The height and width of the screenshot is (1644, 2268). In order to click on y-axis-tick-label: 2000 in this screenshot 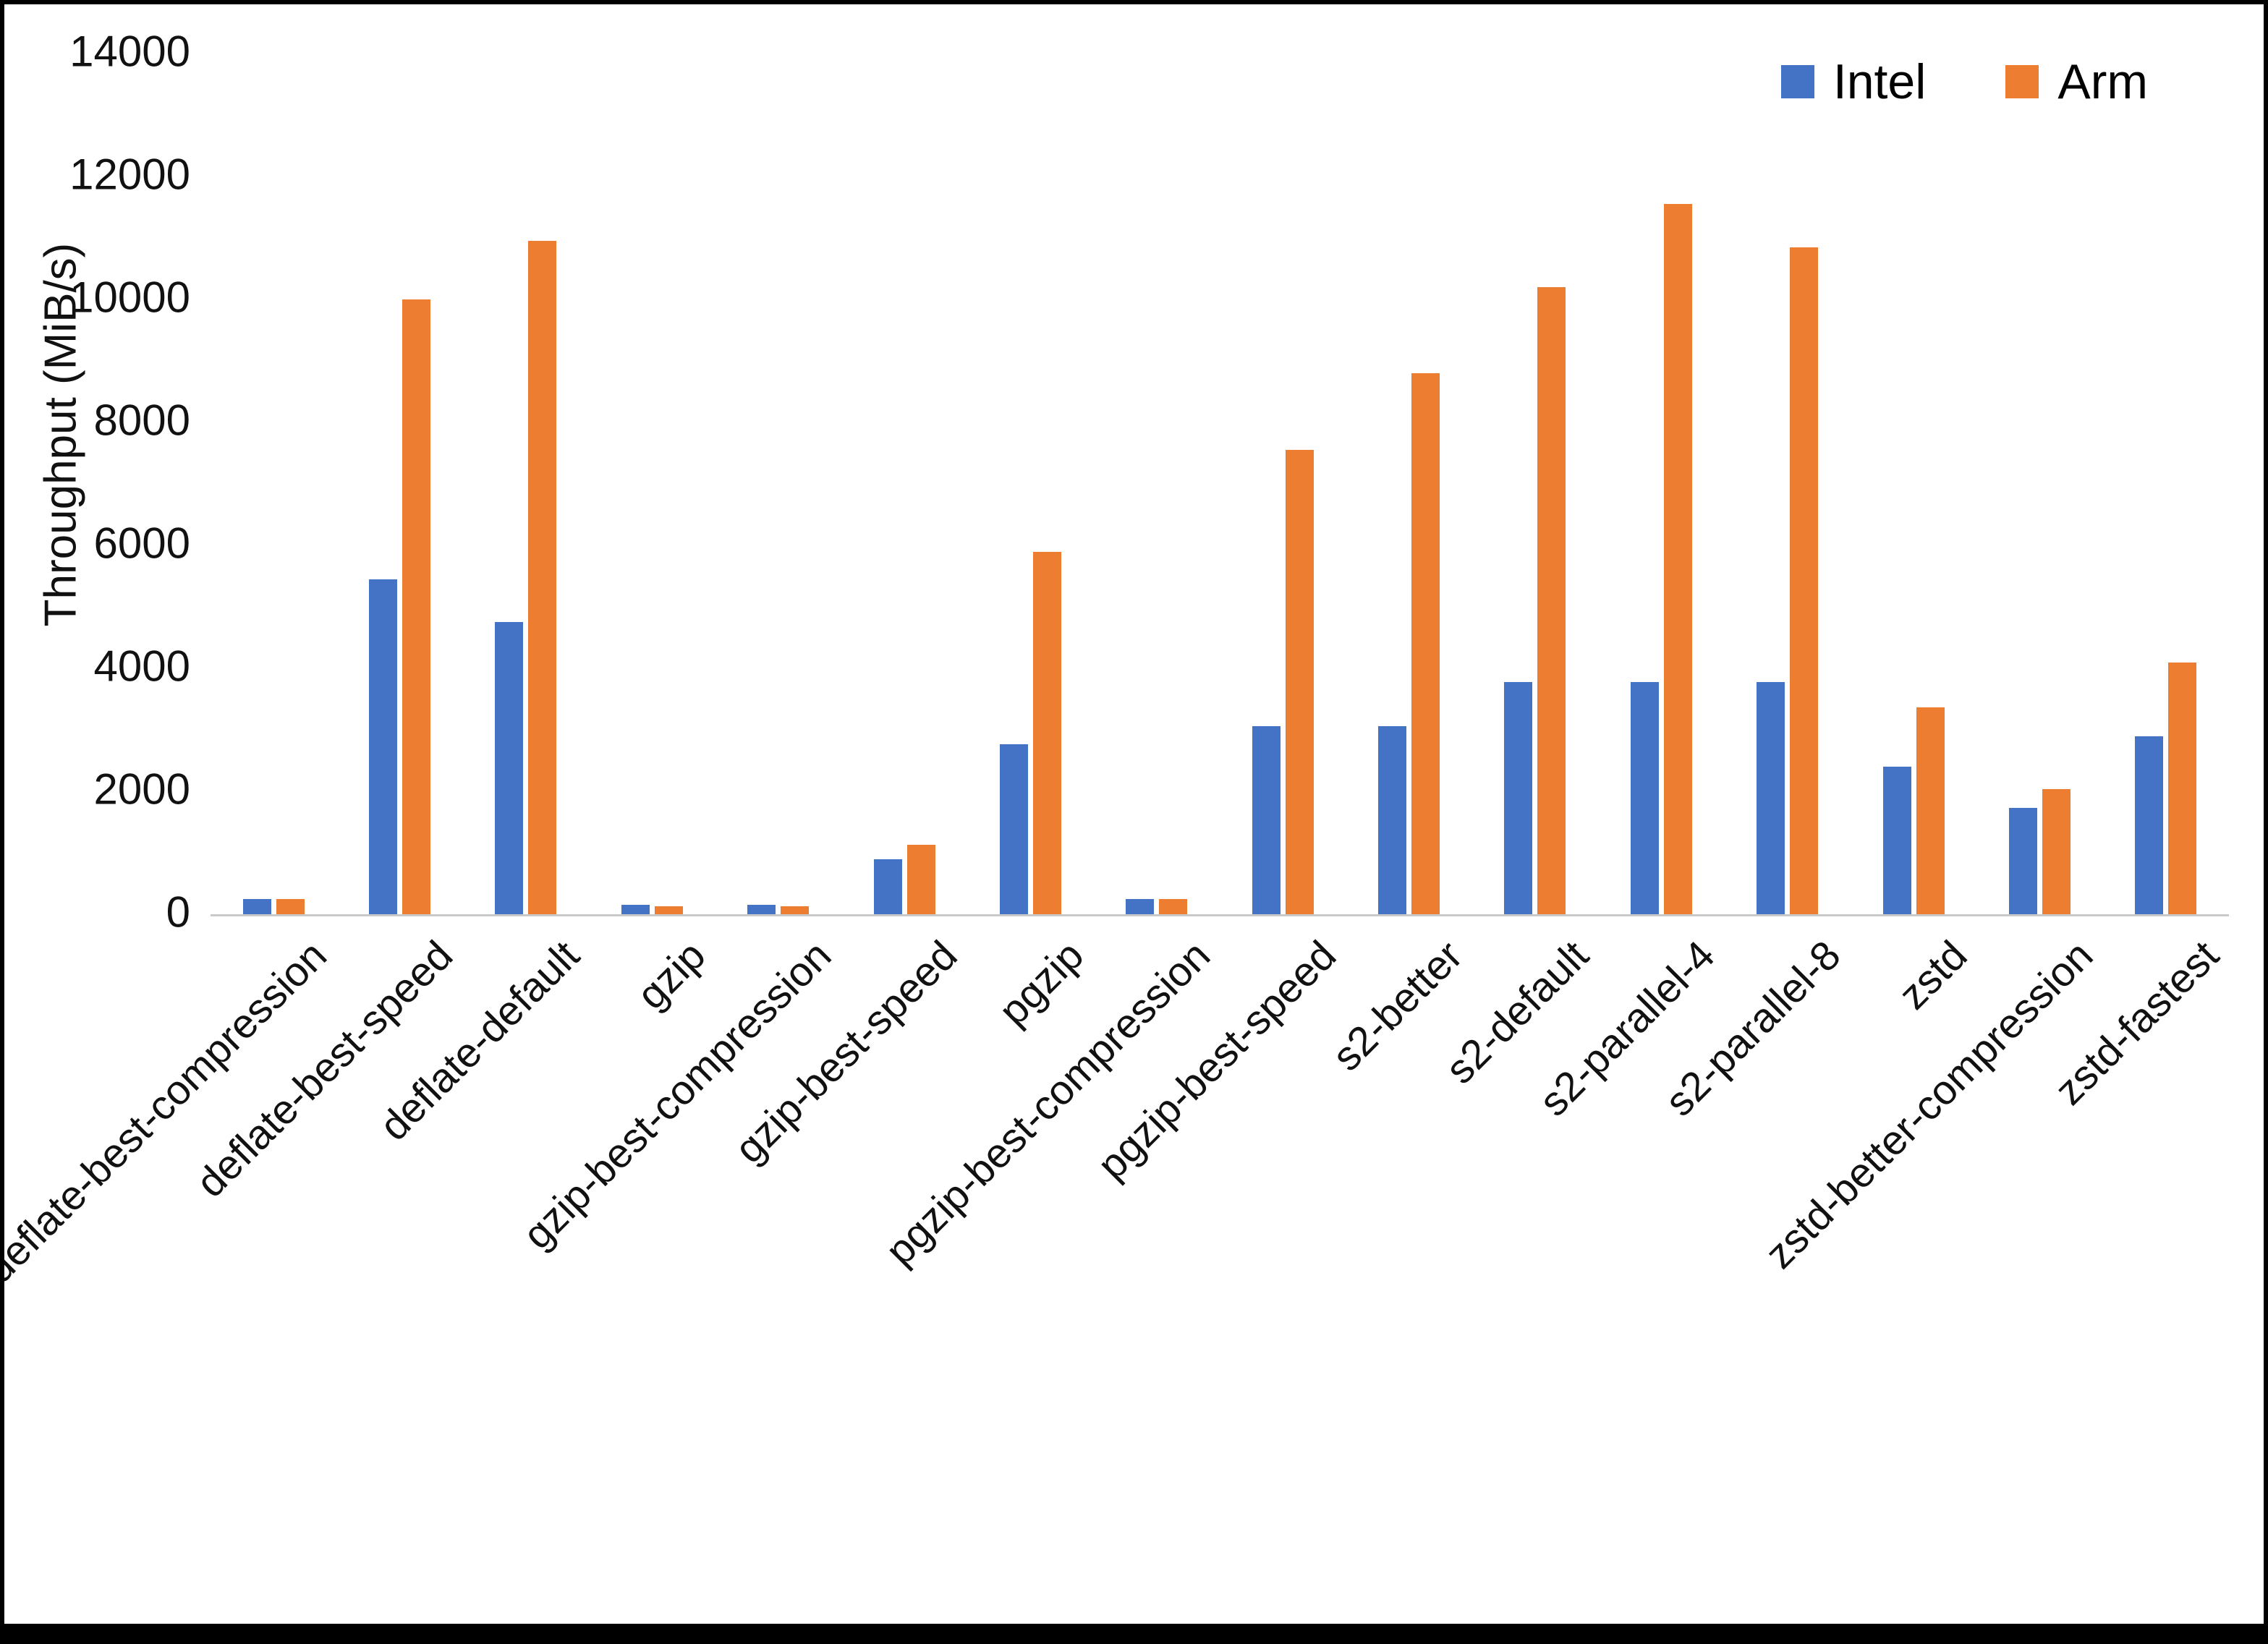, I will do `click(141, 789)`.